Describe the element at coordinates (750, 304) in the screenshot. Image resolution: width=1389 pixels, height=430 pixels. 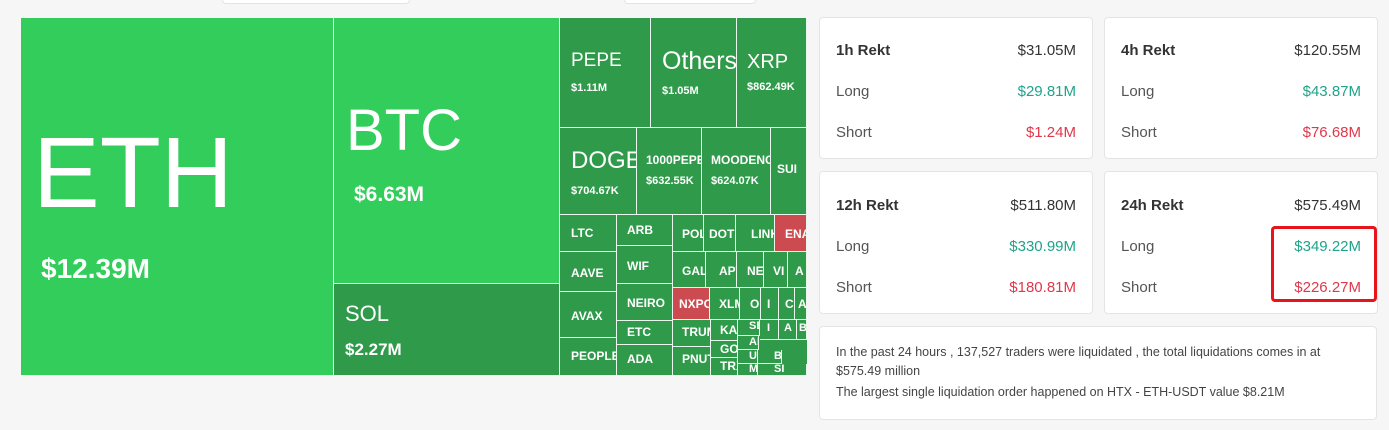
I see `treemap-tile-o: O` at that location.